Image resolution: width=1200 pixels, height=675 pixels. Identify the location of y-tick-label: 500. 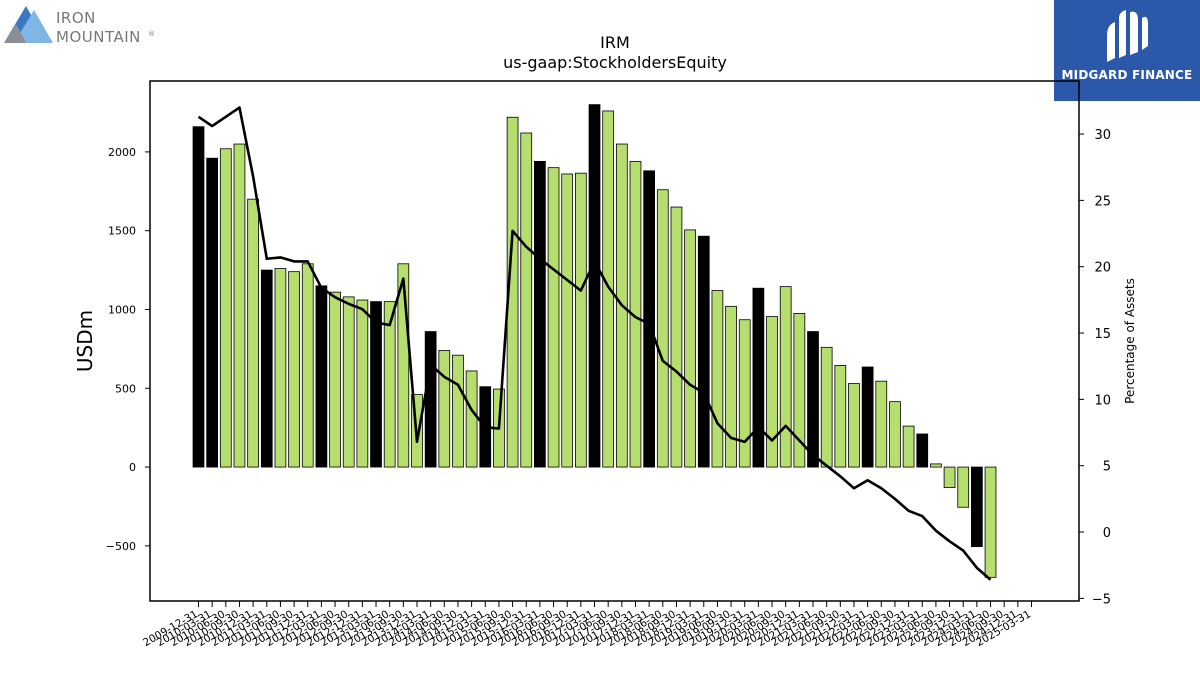
(125, 388).